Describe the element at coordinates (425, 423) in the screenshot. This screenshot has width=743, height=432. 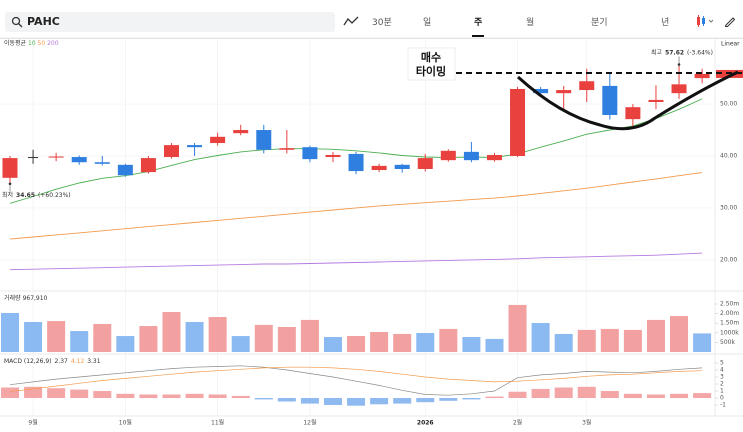
I see `x-tick-label: 2026` at that location.